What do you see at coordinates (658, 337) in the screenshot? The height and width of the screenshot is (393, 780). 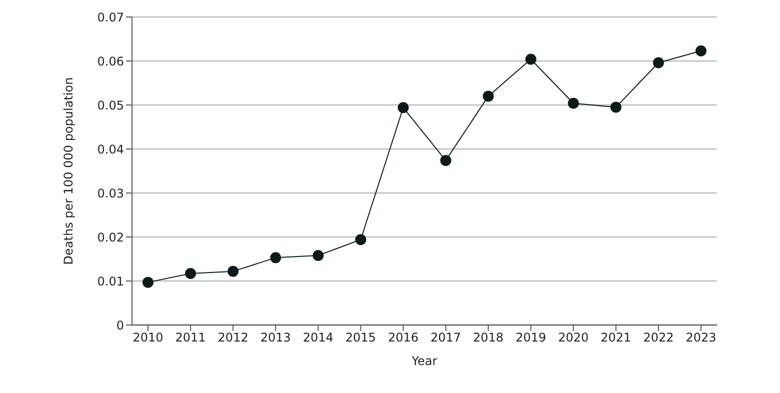 I see `x-tick-label: 2022` at bounding box center [658, 337].